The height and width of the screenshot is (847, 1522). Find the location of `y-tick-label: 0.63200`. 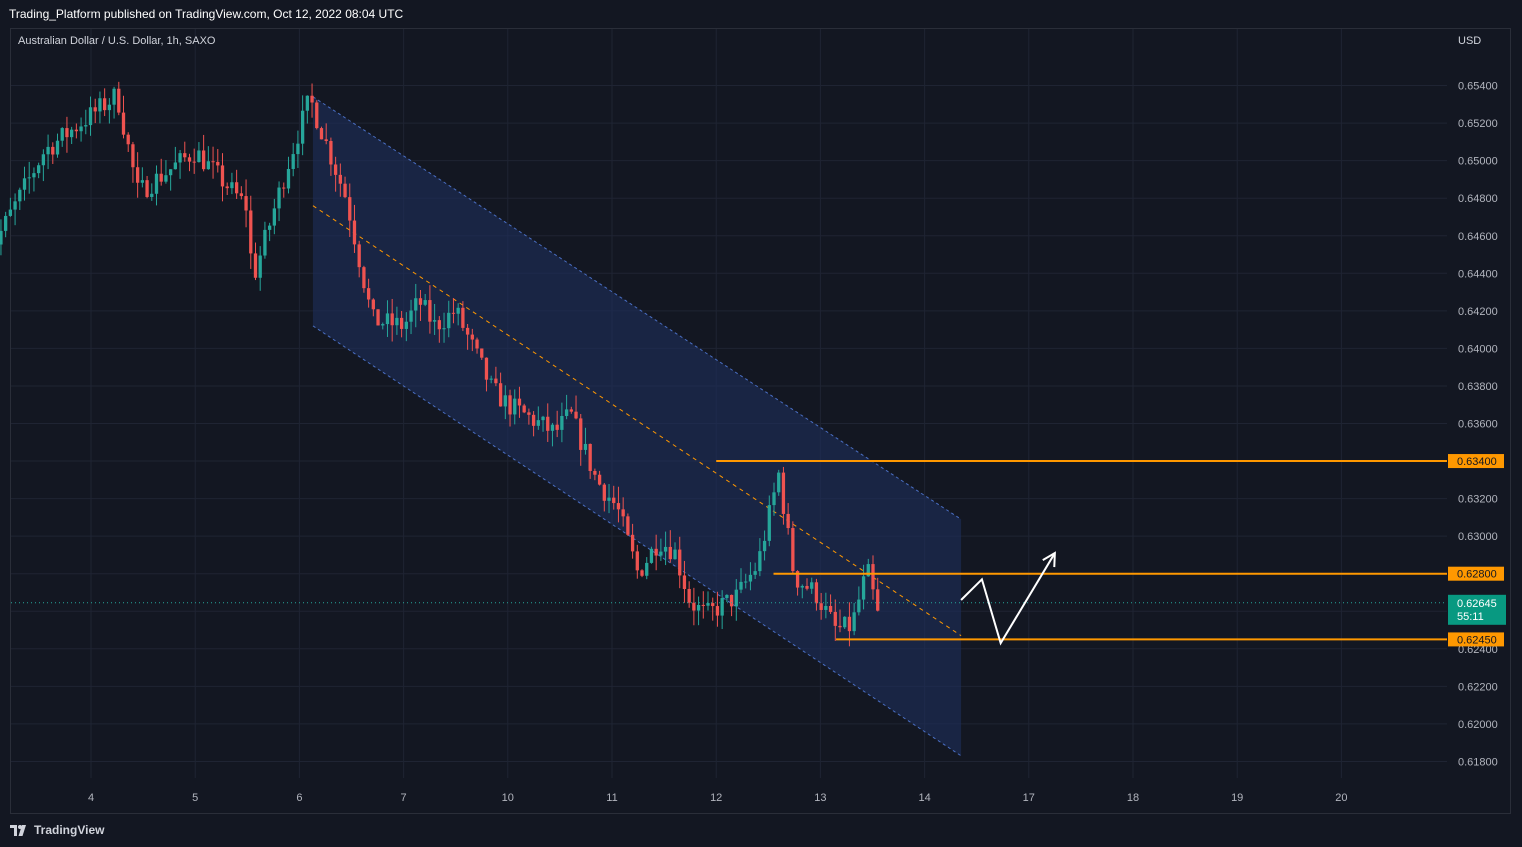

y-tick-label: 0.63200 is located at coordinates (1478, 500).